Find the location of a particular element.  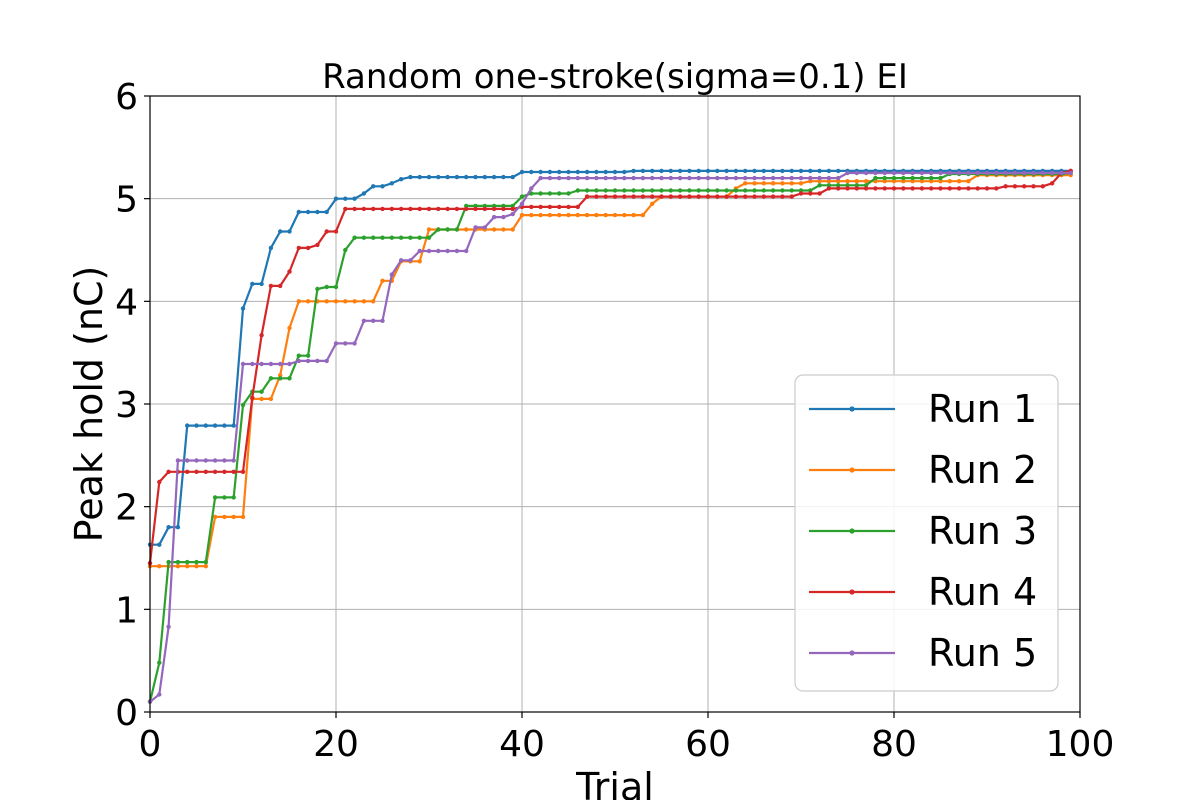

legend-label-run-5: Run 5 is located at coordinates (982, 653).